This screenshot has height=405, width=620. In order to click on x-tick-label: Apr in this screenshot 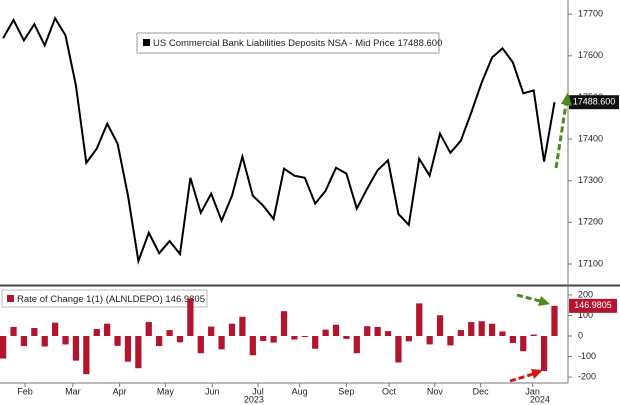, I will do `click(120, 391)`.